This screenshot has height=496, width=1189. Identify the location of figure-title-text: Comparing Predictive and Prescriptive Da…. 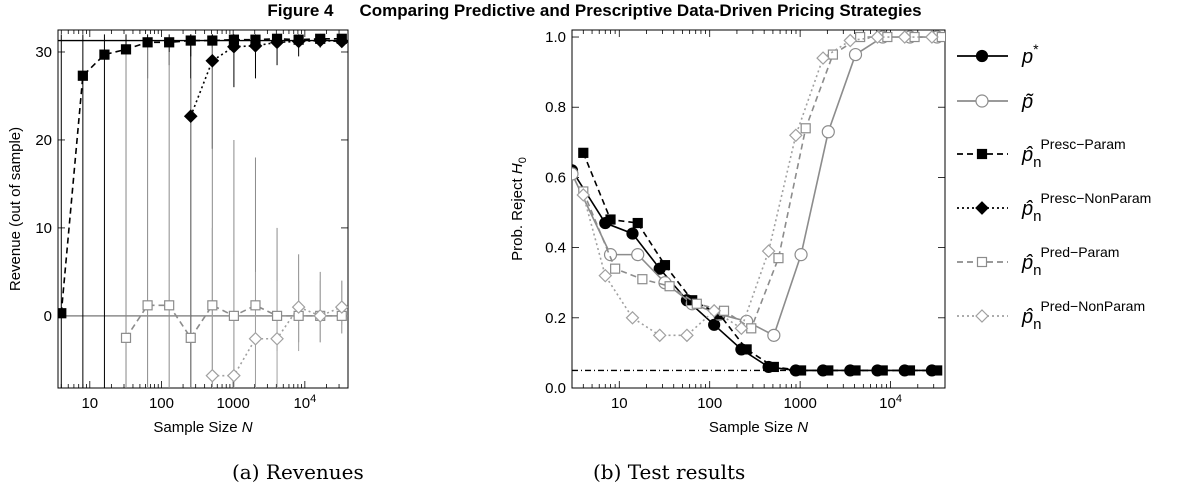
(640, 10).